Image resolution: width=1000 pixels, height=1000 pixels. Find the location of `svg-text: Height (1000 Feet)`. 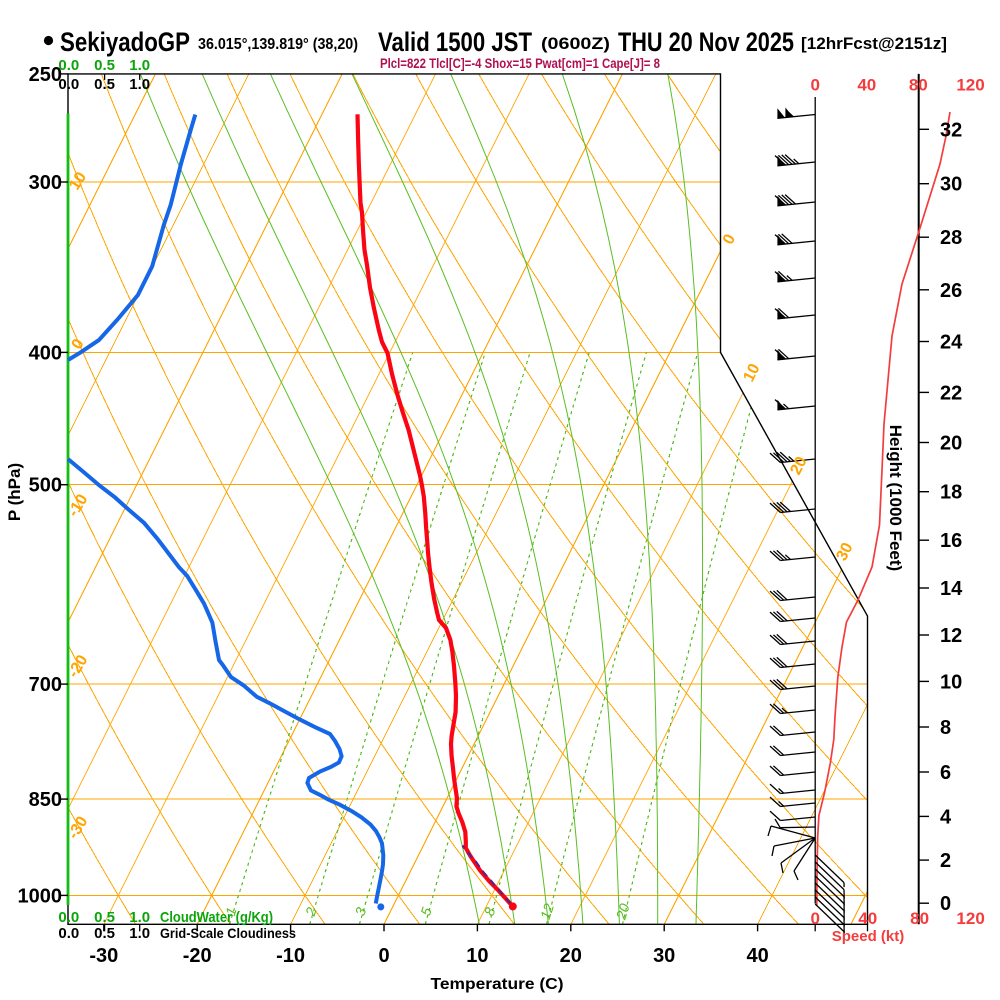

svg-text: Height (1000 Feet) is located at coordinates (895, 498).